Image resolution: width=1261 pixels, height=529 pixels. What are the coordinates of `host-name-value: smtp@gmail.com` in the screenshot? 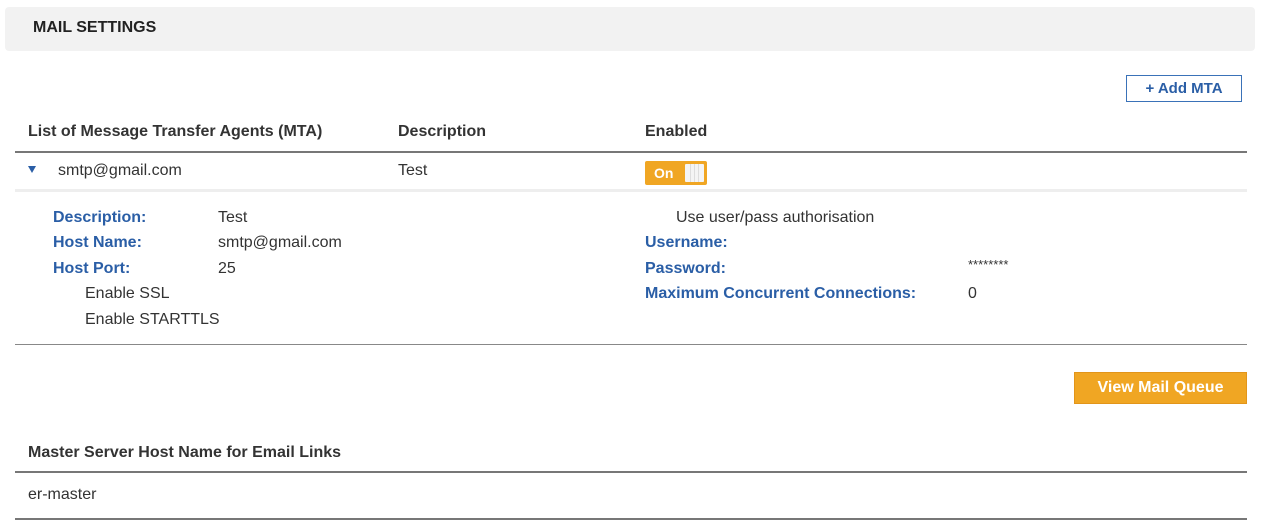 It's located at (280, 242).